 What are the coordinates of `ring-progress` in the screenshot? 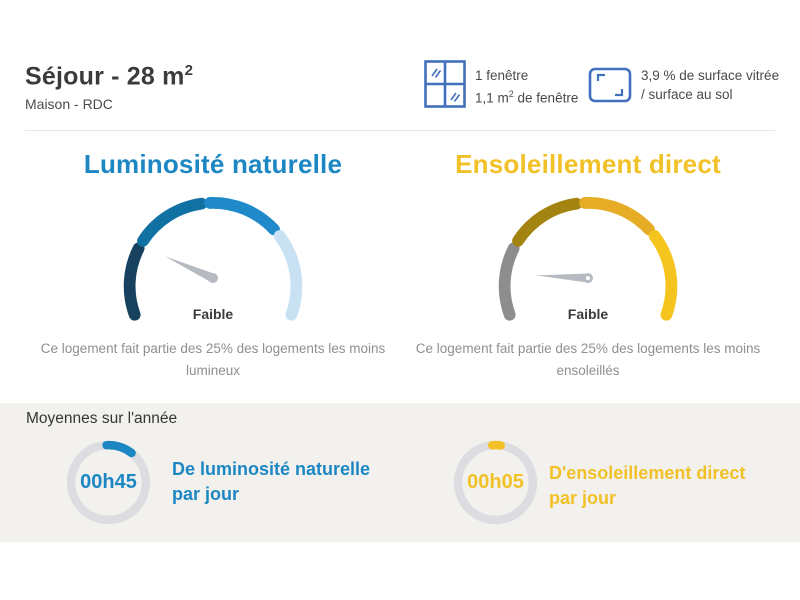 It's located at (119, 449).